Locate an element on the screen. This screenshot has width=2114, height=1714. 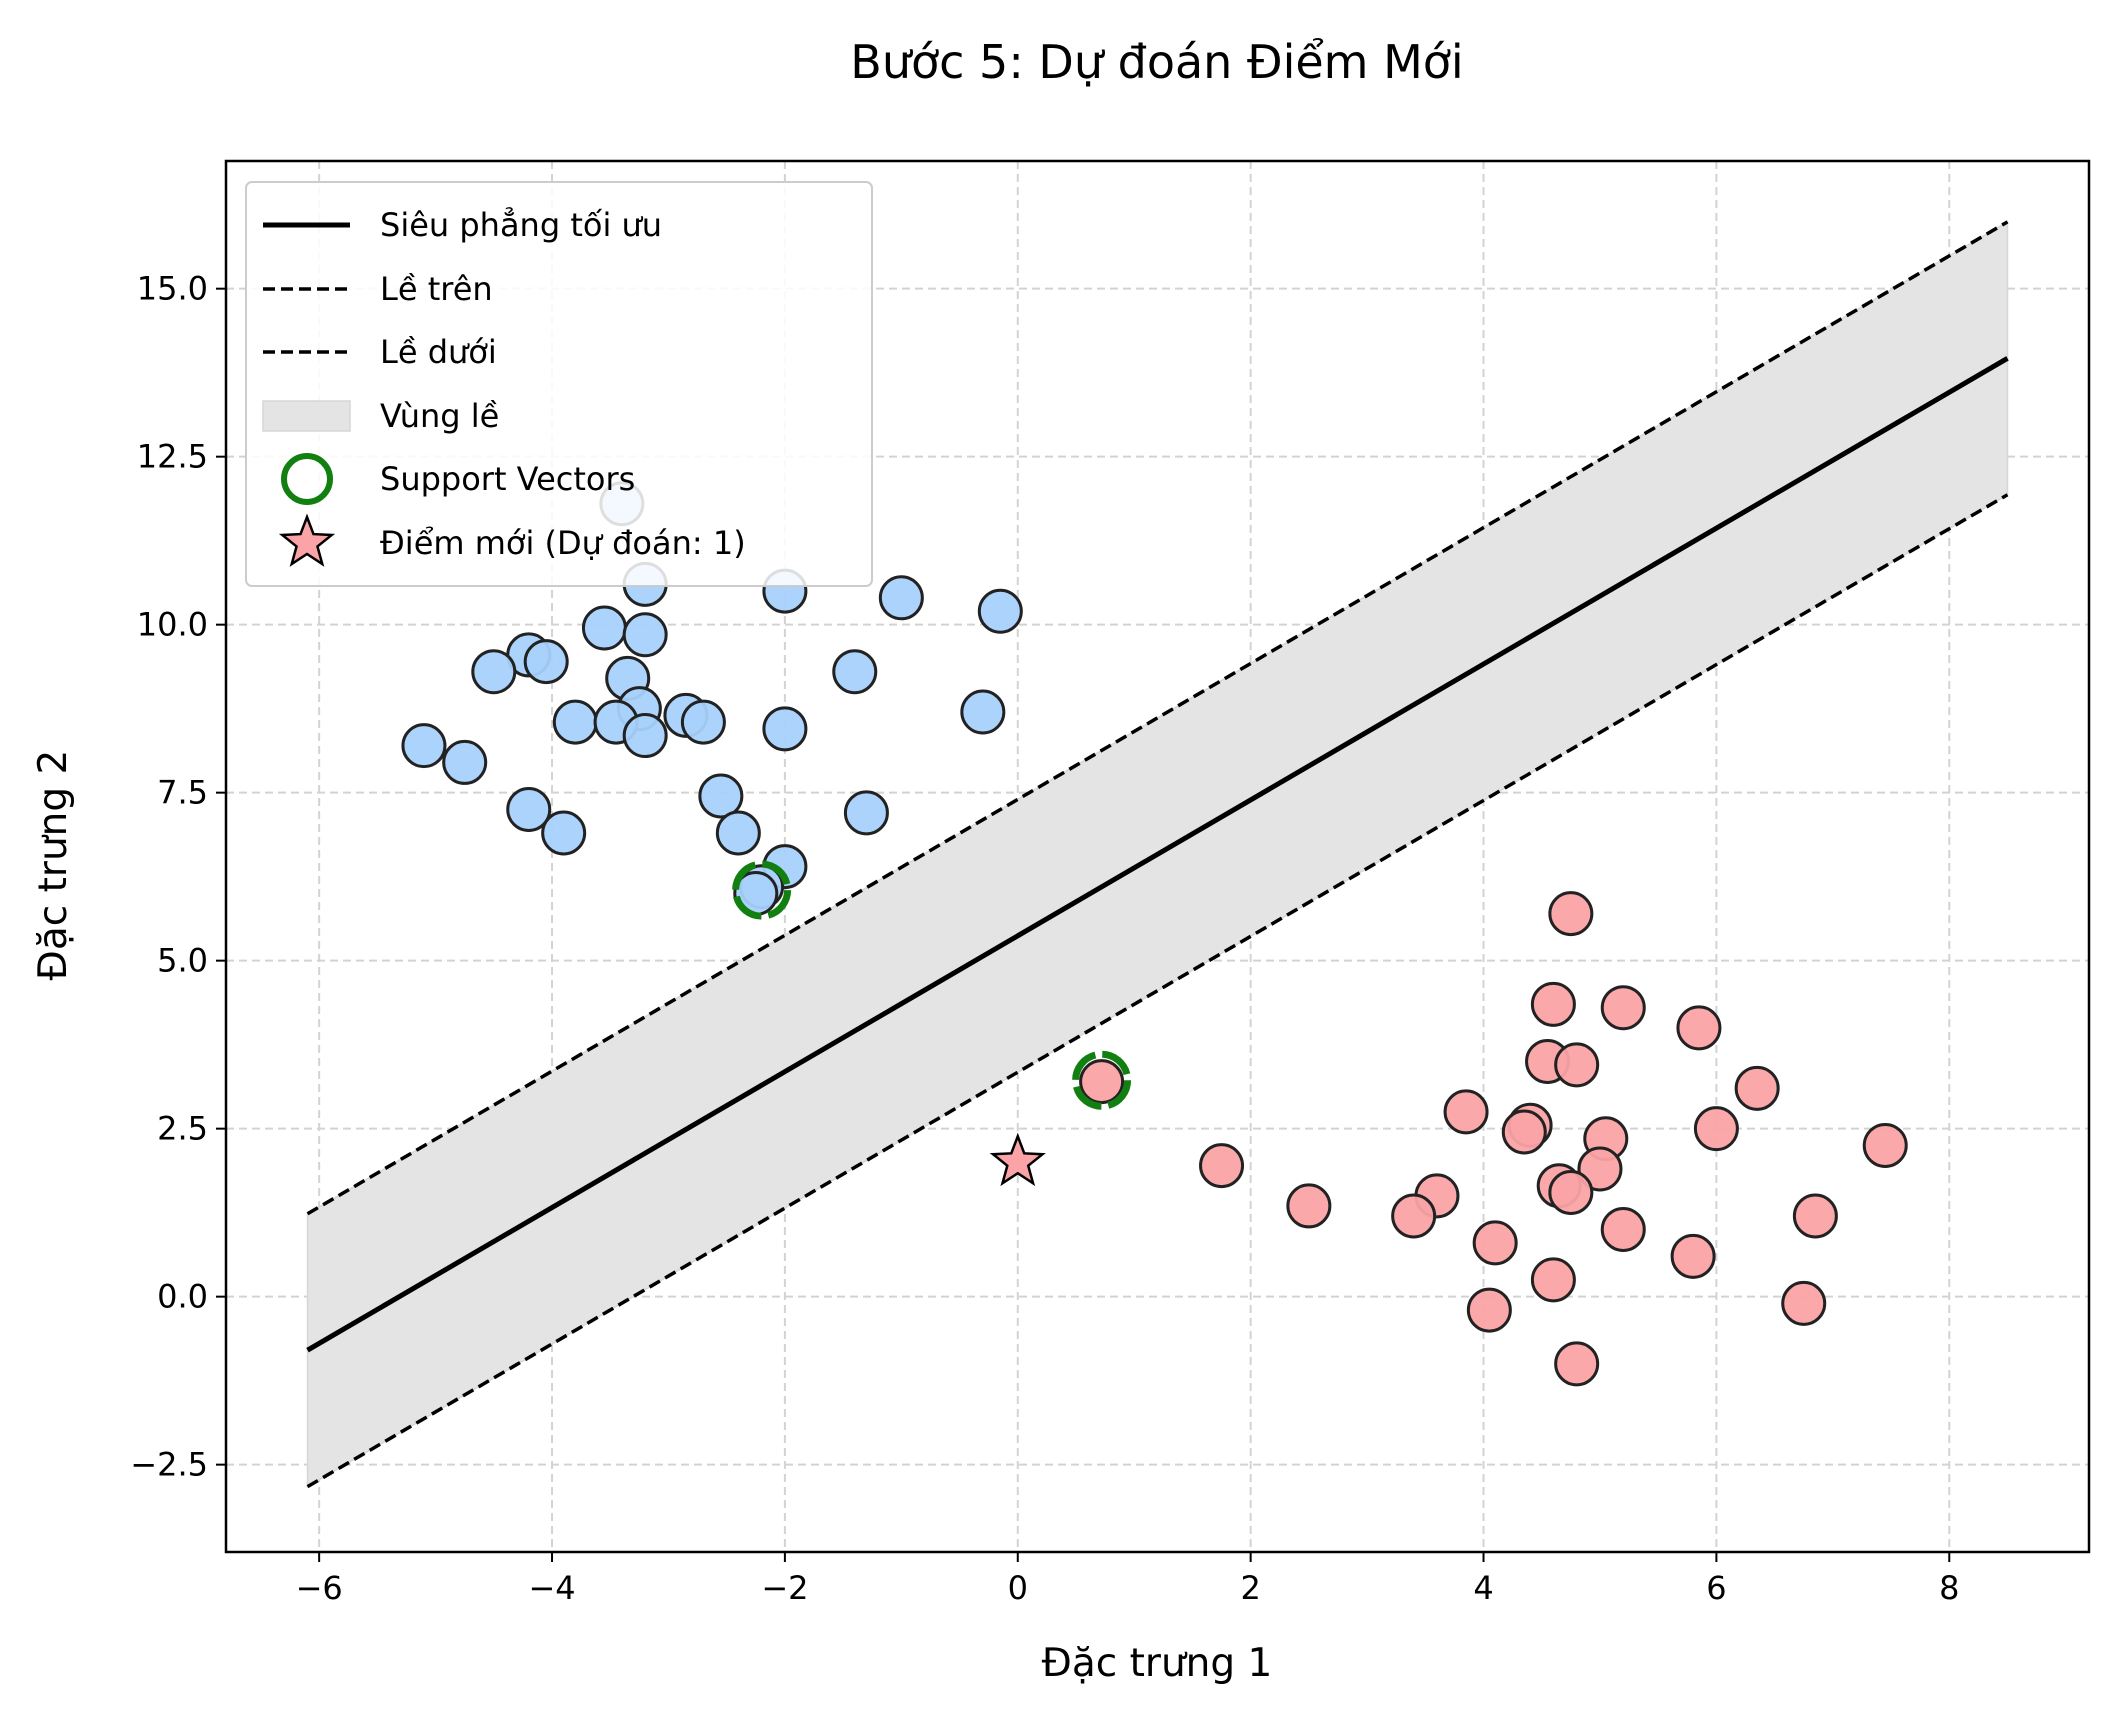
y-tick-label: 12.5 is located at coordinates (172, 457).